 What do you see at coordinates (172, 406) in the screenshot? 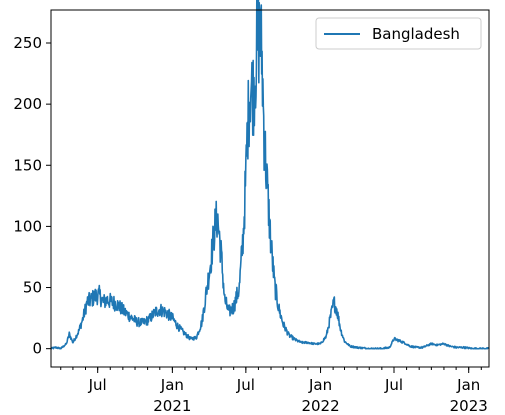
I see `x-tick-year-1: 2021` at bounding box center [172, 406].